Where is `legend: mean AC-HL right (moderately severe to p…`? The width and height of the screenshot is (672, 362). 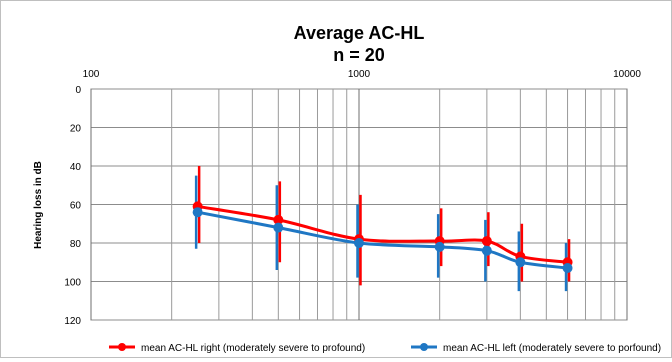
legend: mean AC-HL right (moderately severe to p… is located at coordinates (385, 348).